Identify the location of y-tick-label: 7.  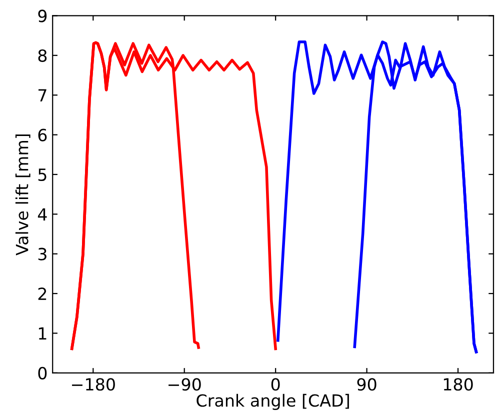
(42, 95).